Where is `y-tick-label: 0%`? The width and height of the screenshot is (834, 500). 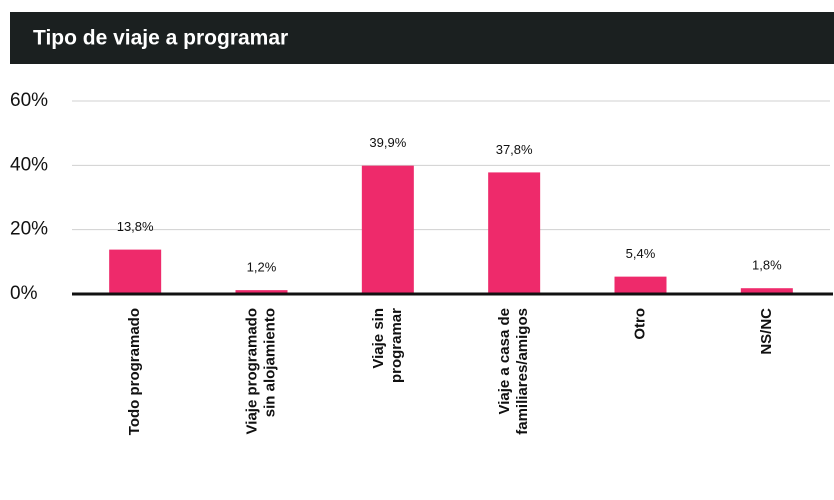
y-tick-label: 0% is located at coordinates (24, 293).